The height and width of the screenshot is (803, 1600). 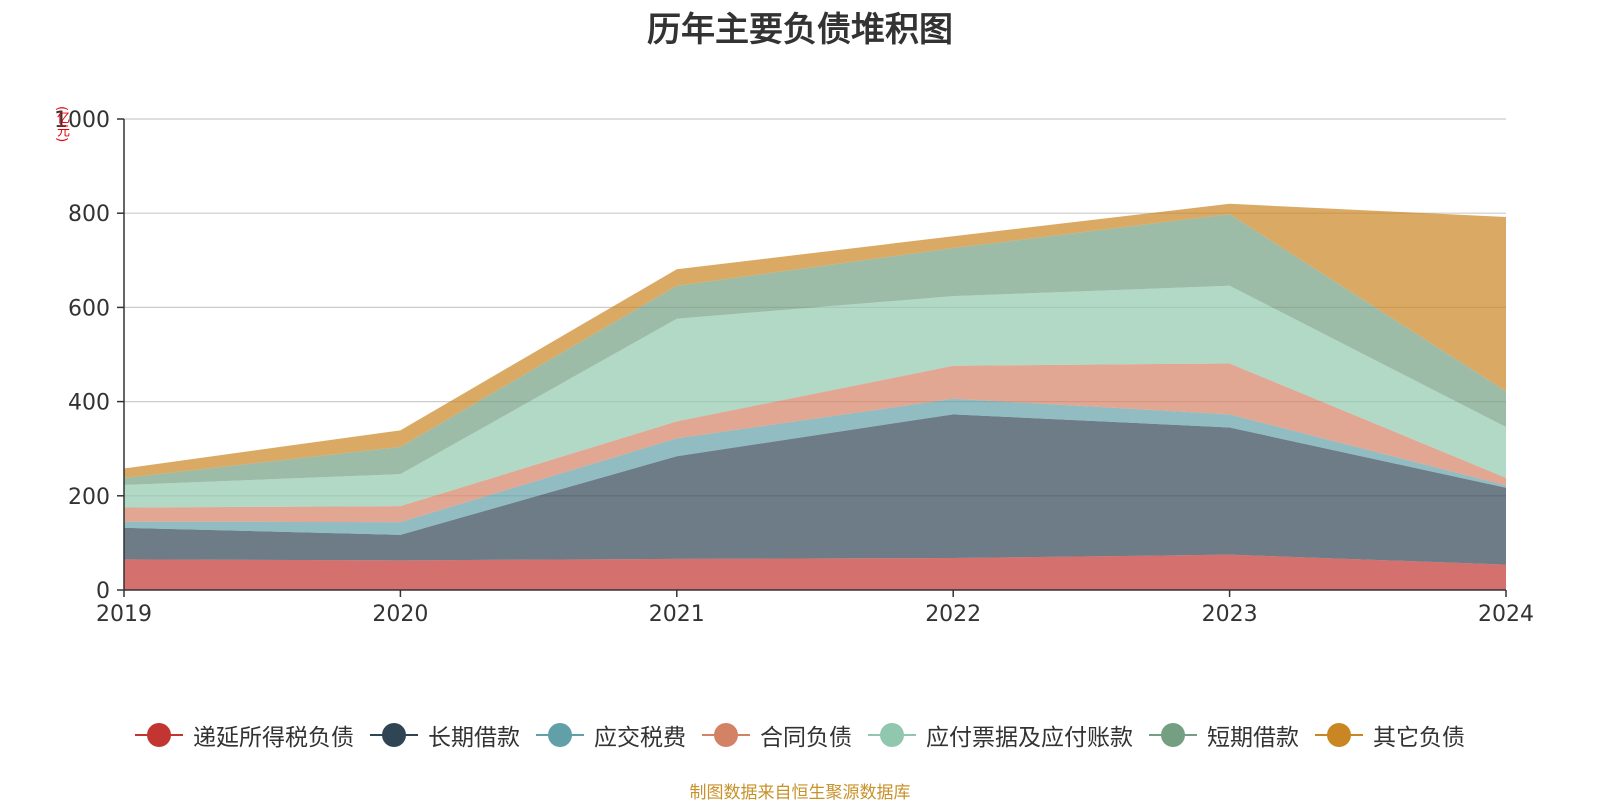 I want to click on legend-item: 其它负债, so click(x=1390, y=735).